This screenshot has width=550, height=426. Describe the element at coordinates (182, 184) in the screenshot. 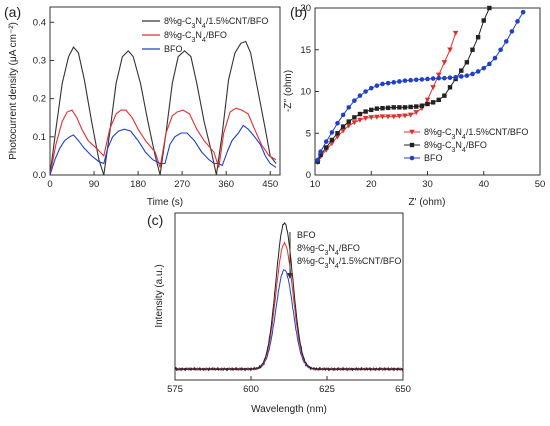

I see `panel-a-x-tick-label: 270` at that location.